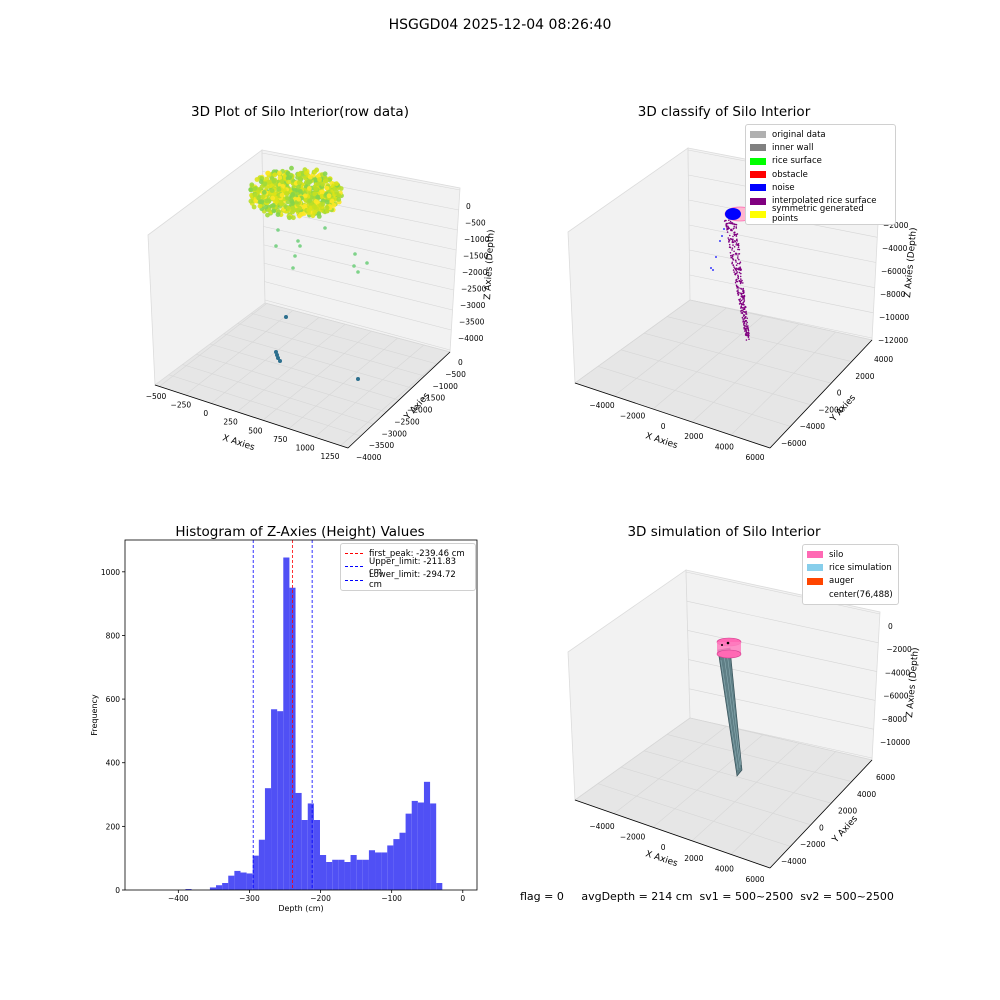  I want to click on legend-label: Upper_limit: -211.83 cm, so click(413, 566).